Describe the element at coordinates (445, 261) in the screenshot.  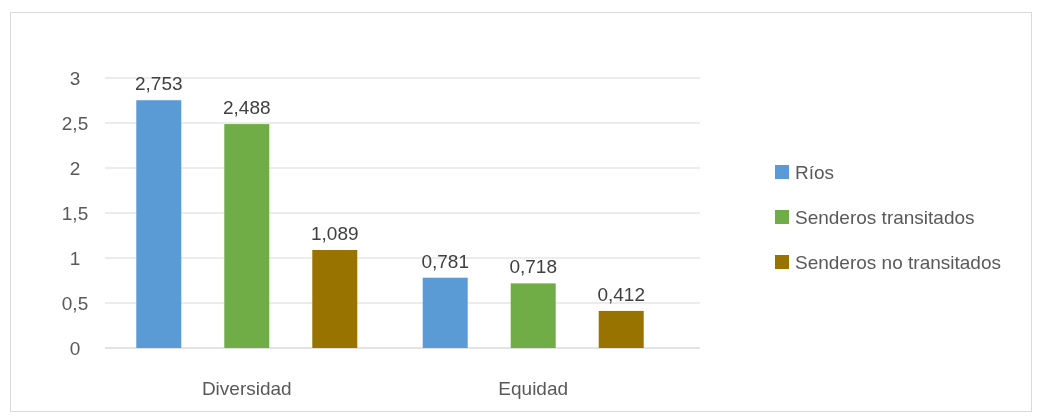
I see `data-label: 0,781` at that location.